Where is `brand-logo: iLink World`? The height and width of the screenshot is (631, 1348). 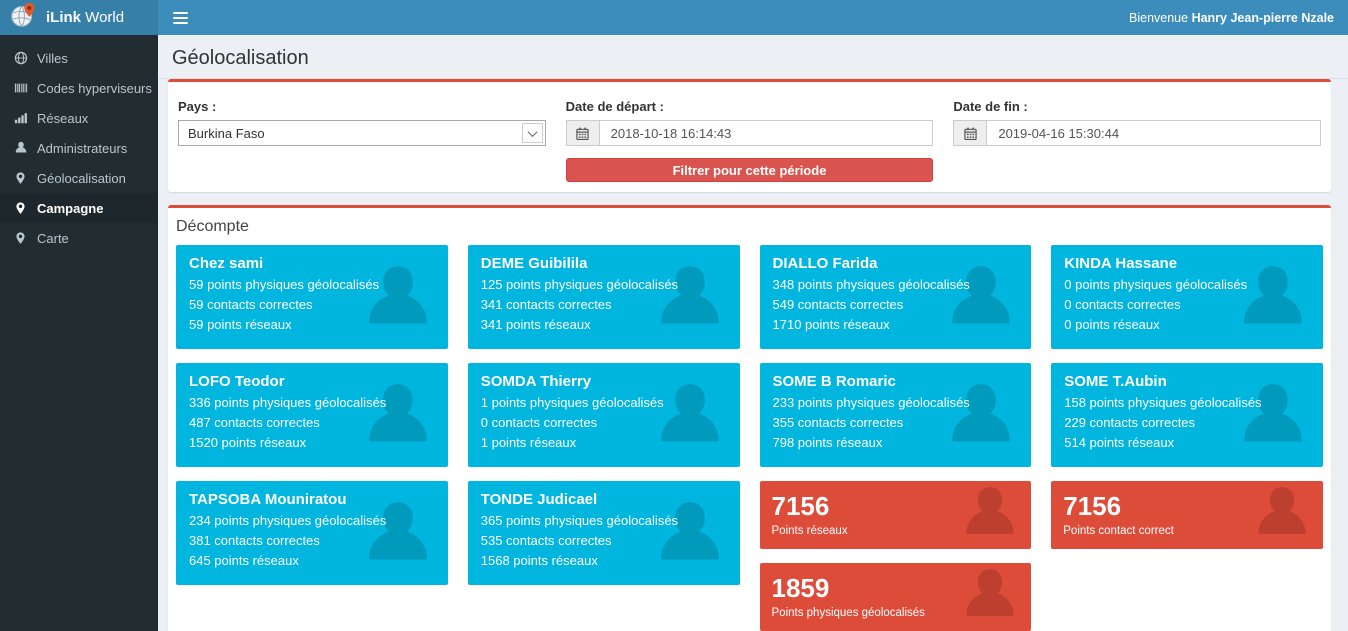 brand-logo: iLink World is located at coordinates (79, 17).